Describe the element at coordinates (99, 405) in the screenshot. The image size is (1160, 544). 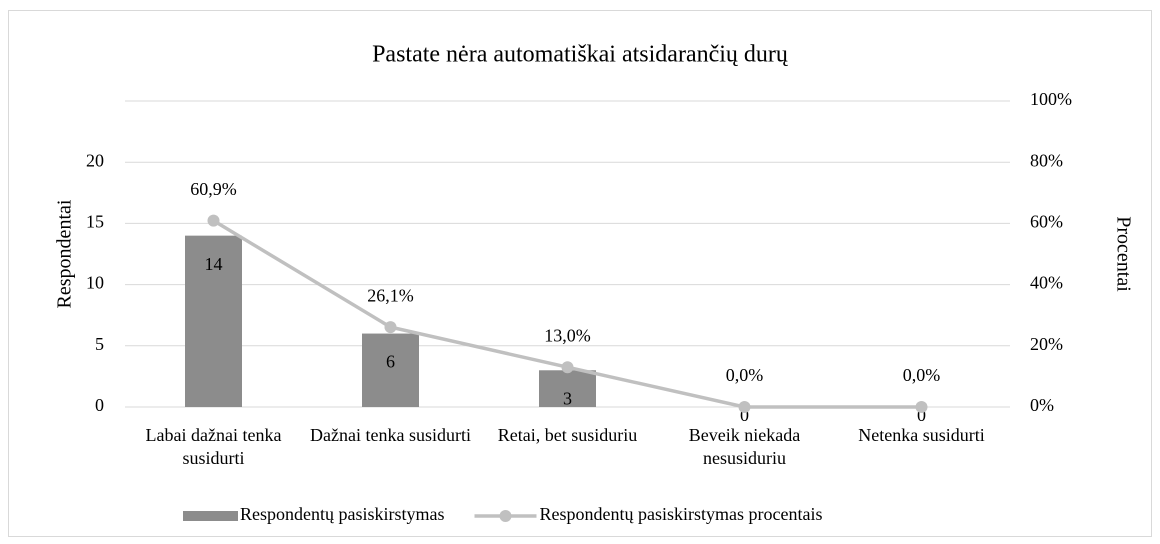
I see `y-tick-label: 0` at that location.